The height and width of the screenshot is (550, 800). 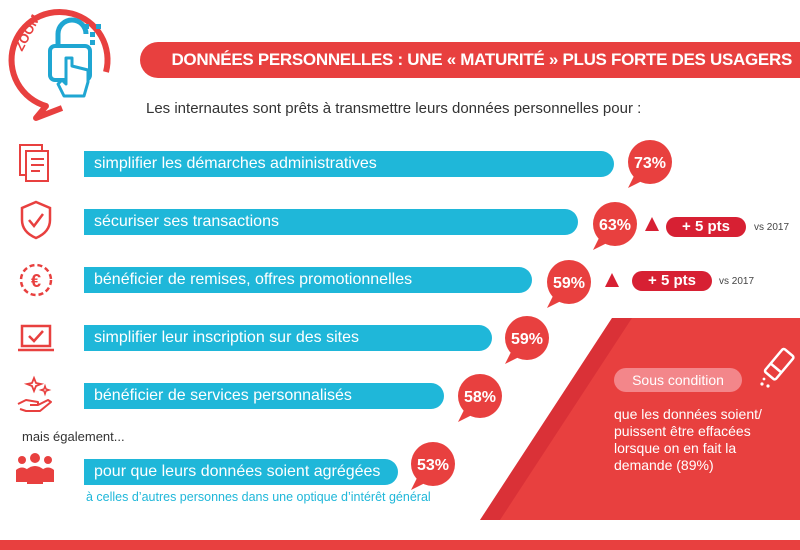 I want to click on value-label-3: 59%, so click(x=569, y=283).